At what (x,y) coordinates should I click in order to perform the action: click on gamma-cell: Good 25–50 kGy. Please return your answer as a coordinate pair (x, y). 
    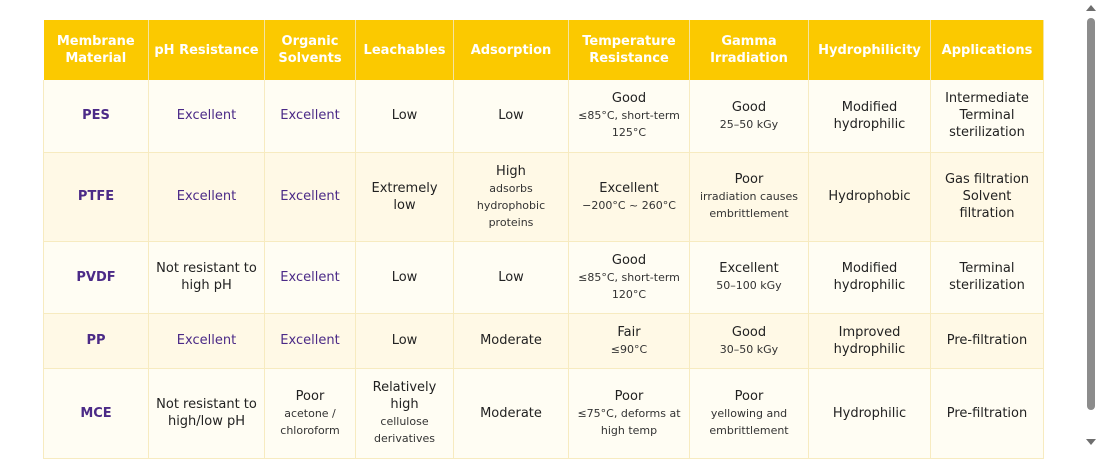
    Looking at the image, I should click on (749, 116).